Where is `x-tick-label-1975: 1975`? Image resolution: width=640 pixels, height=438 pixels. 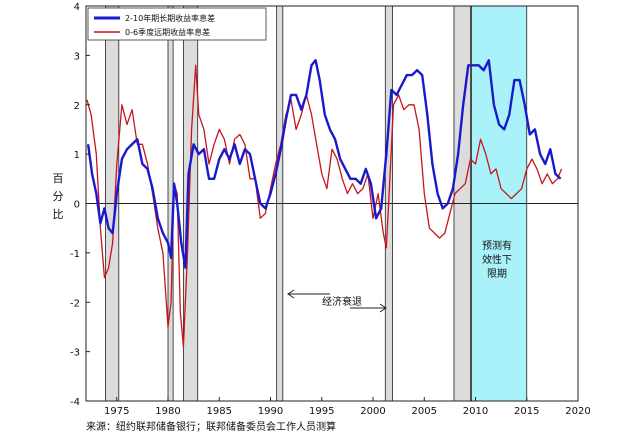
x-tick-label-1975: 1975 is located at coordinates (116, 411).